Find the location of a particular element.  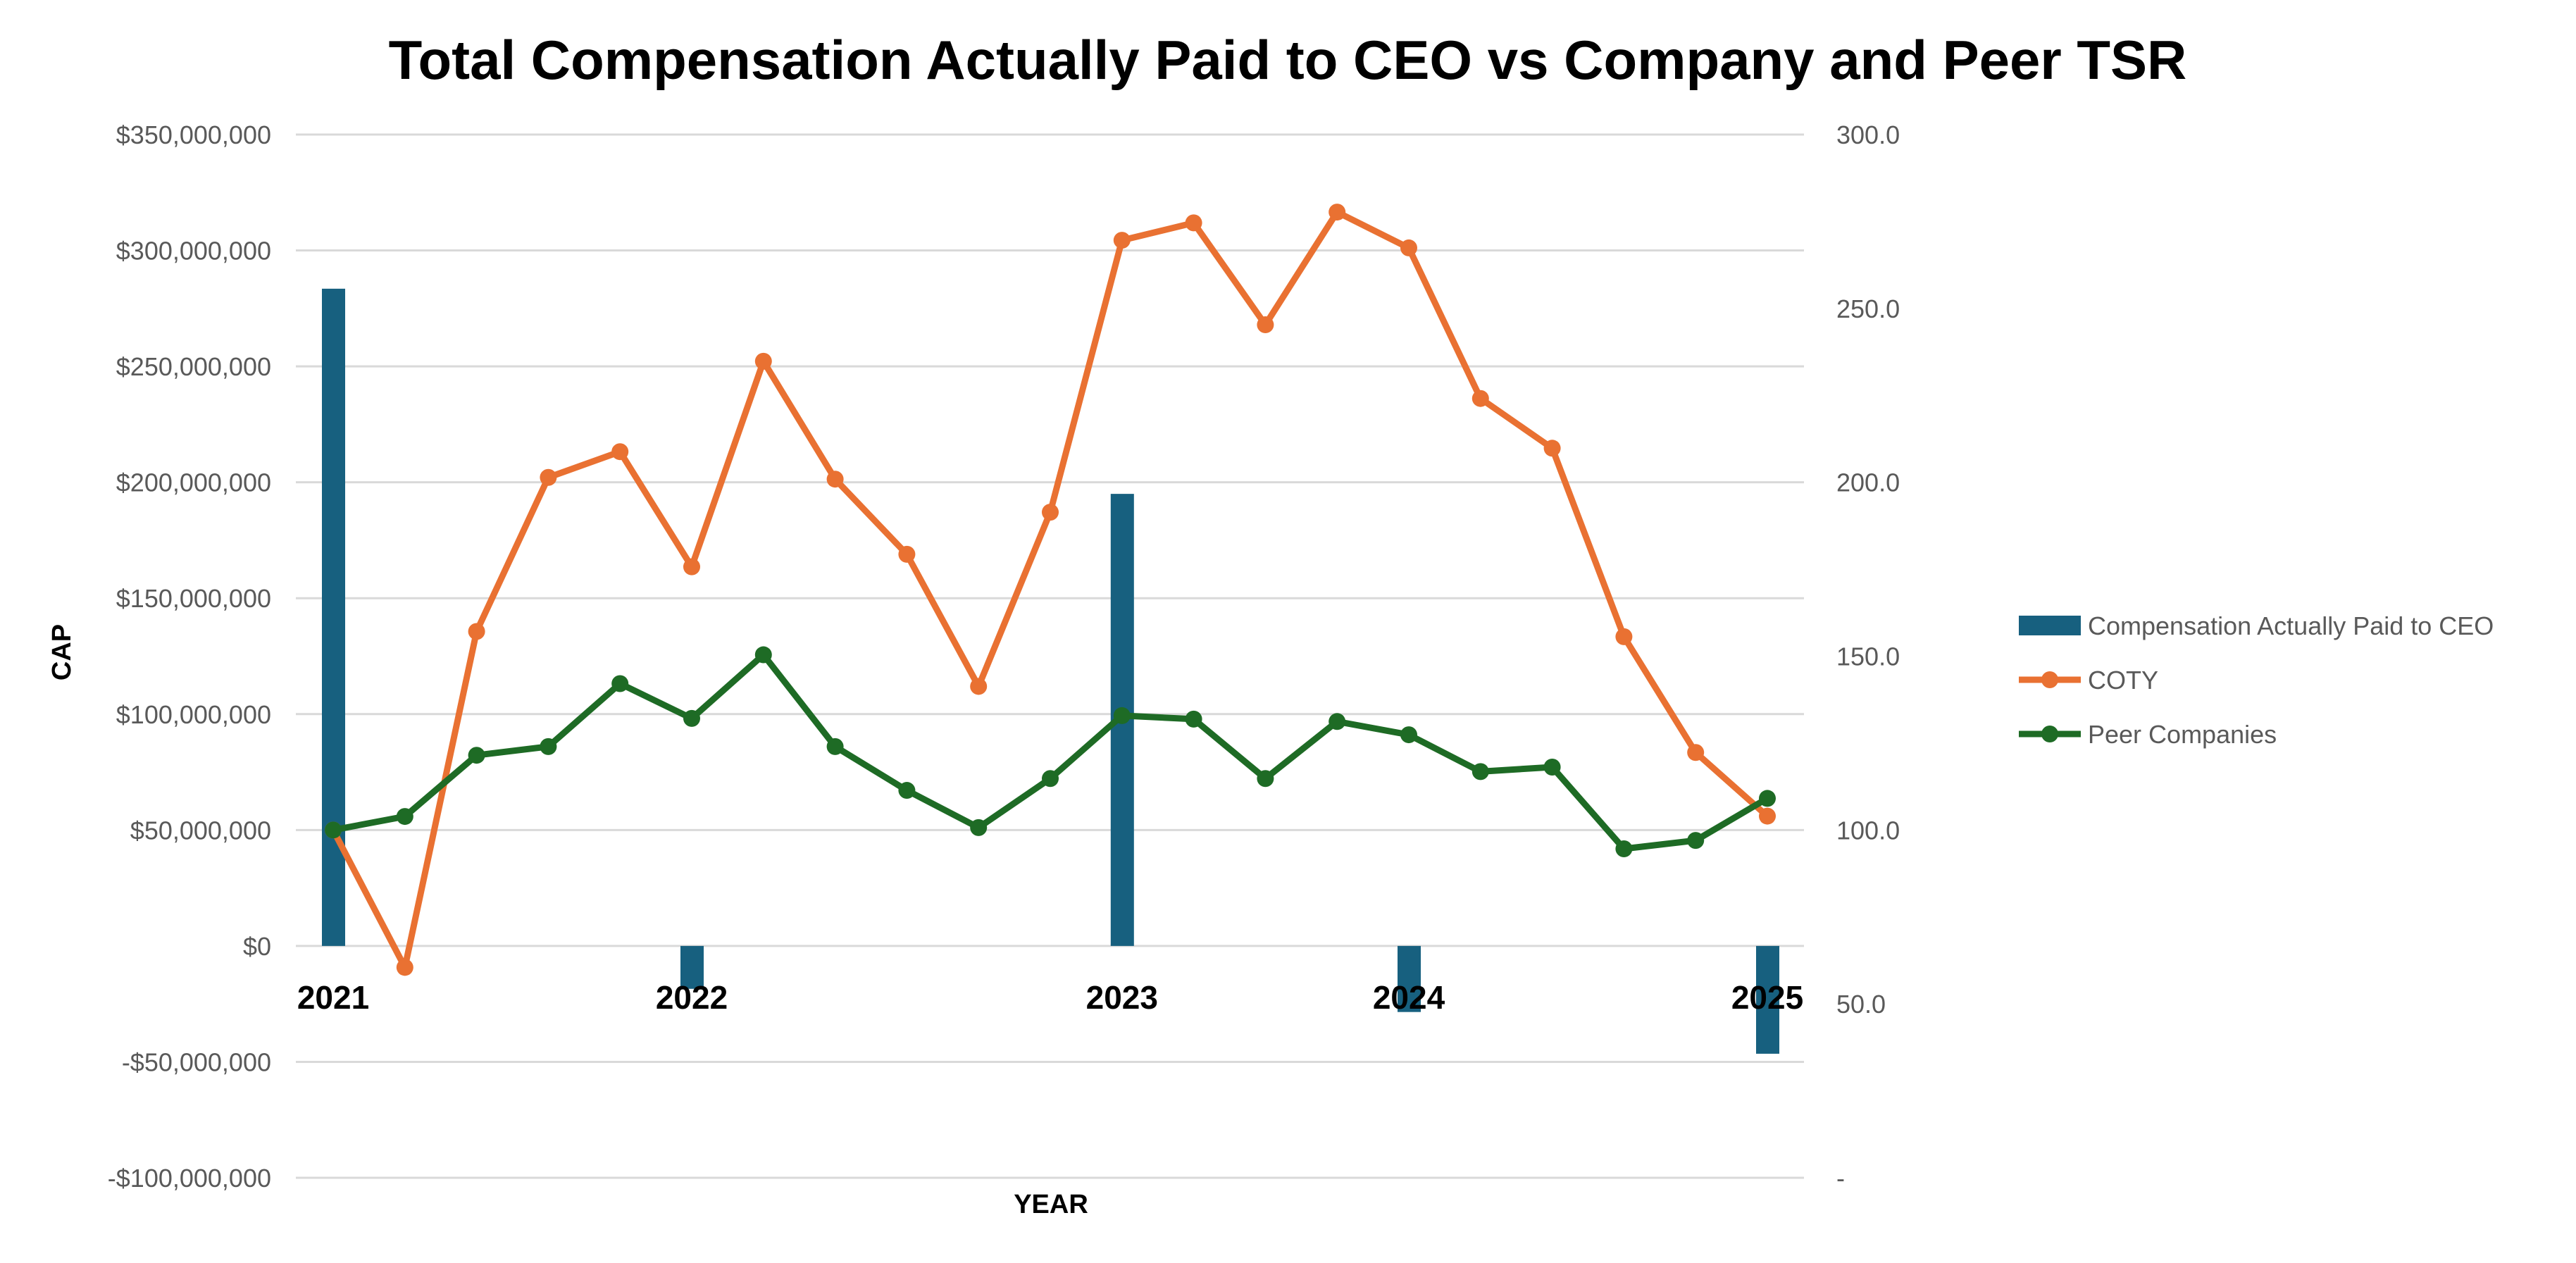

y2-tick-label: 100.0 is located at coordinates (1868, 830).